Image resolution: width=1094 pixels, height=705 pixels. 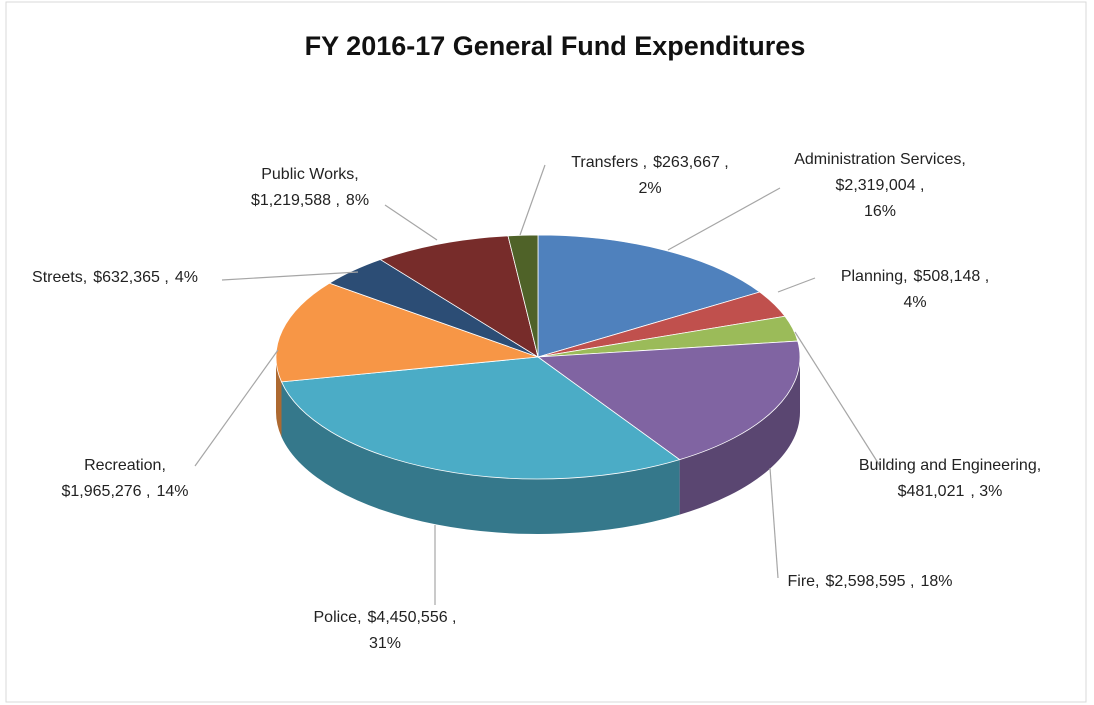 What do you see at coordinates (915, 289) in the screenshot?
I see `data-label: Planning, $508,148 , 4%` at bounding box center [915, 289].